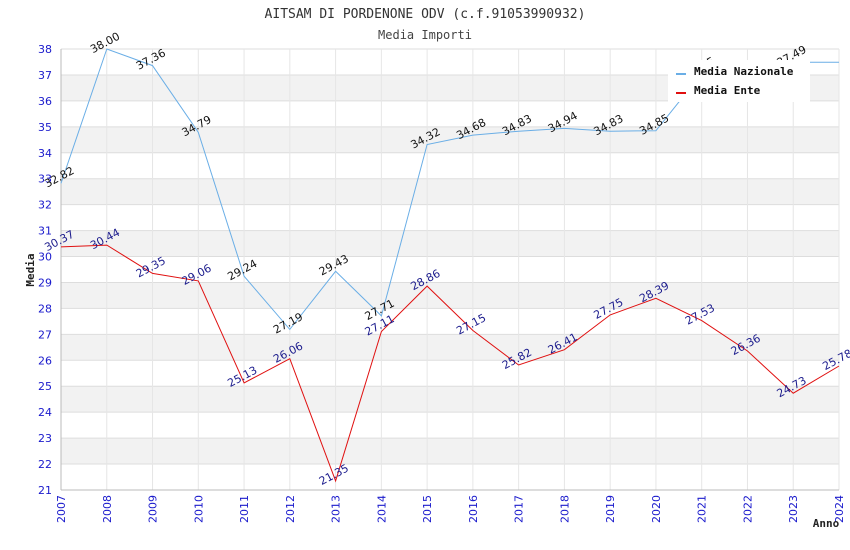 Image resolution: width=850 pixels, height=550 pixels. I want to click on x-tick-label: 2023, so click(793, 509).